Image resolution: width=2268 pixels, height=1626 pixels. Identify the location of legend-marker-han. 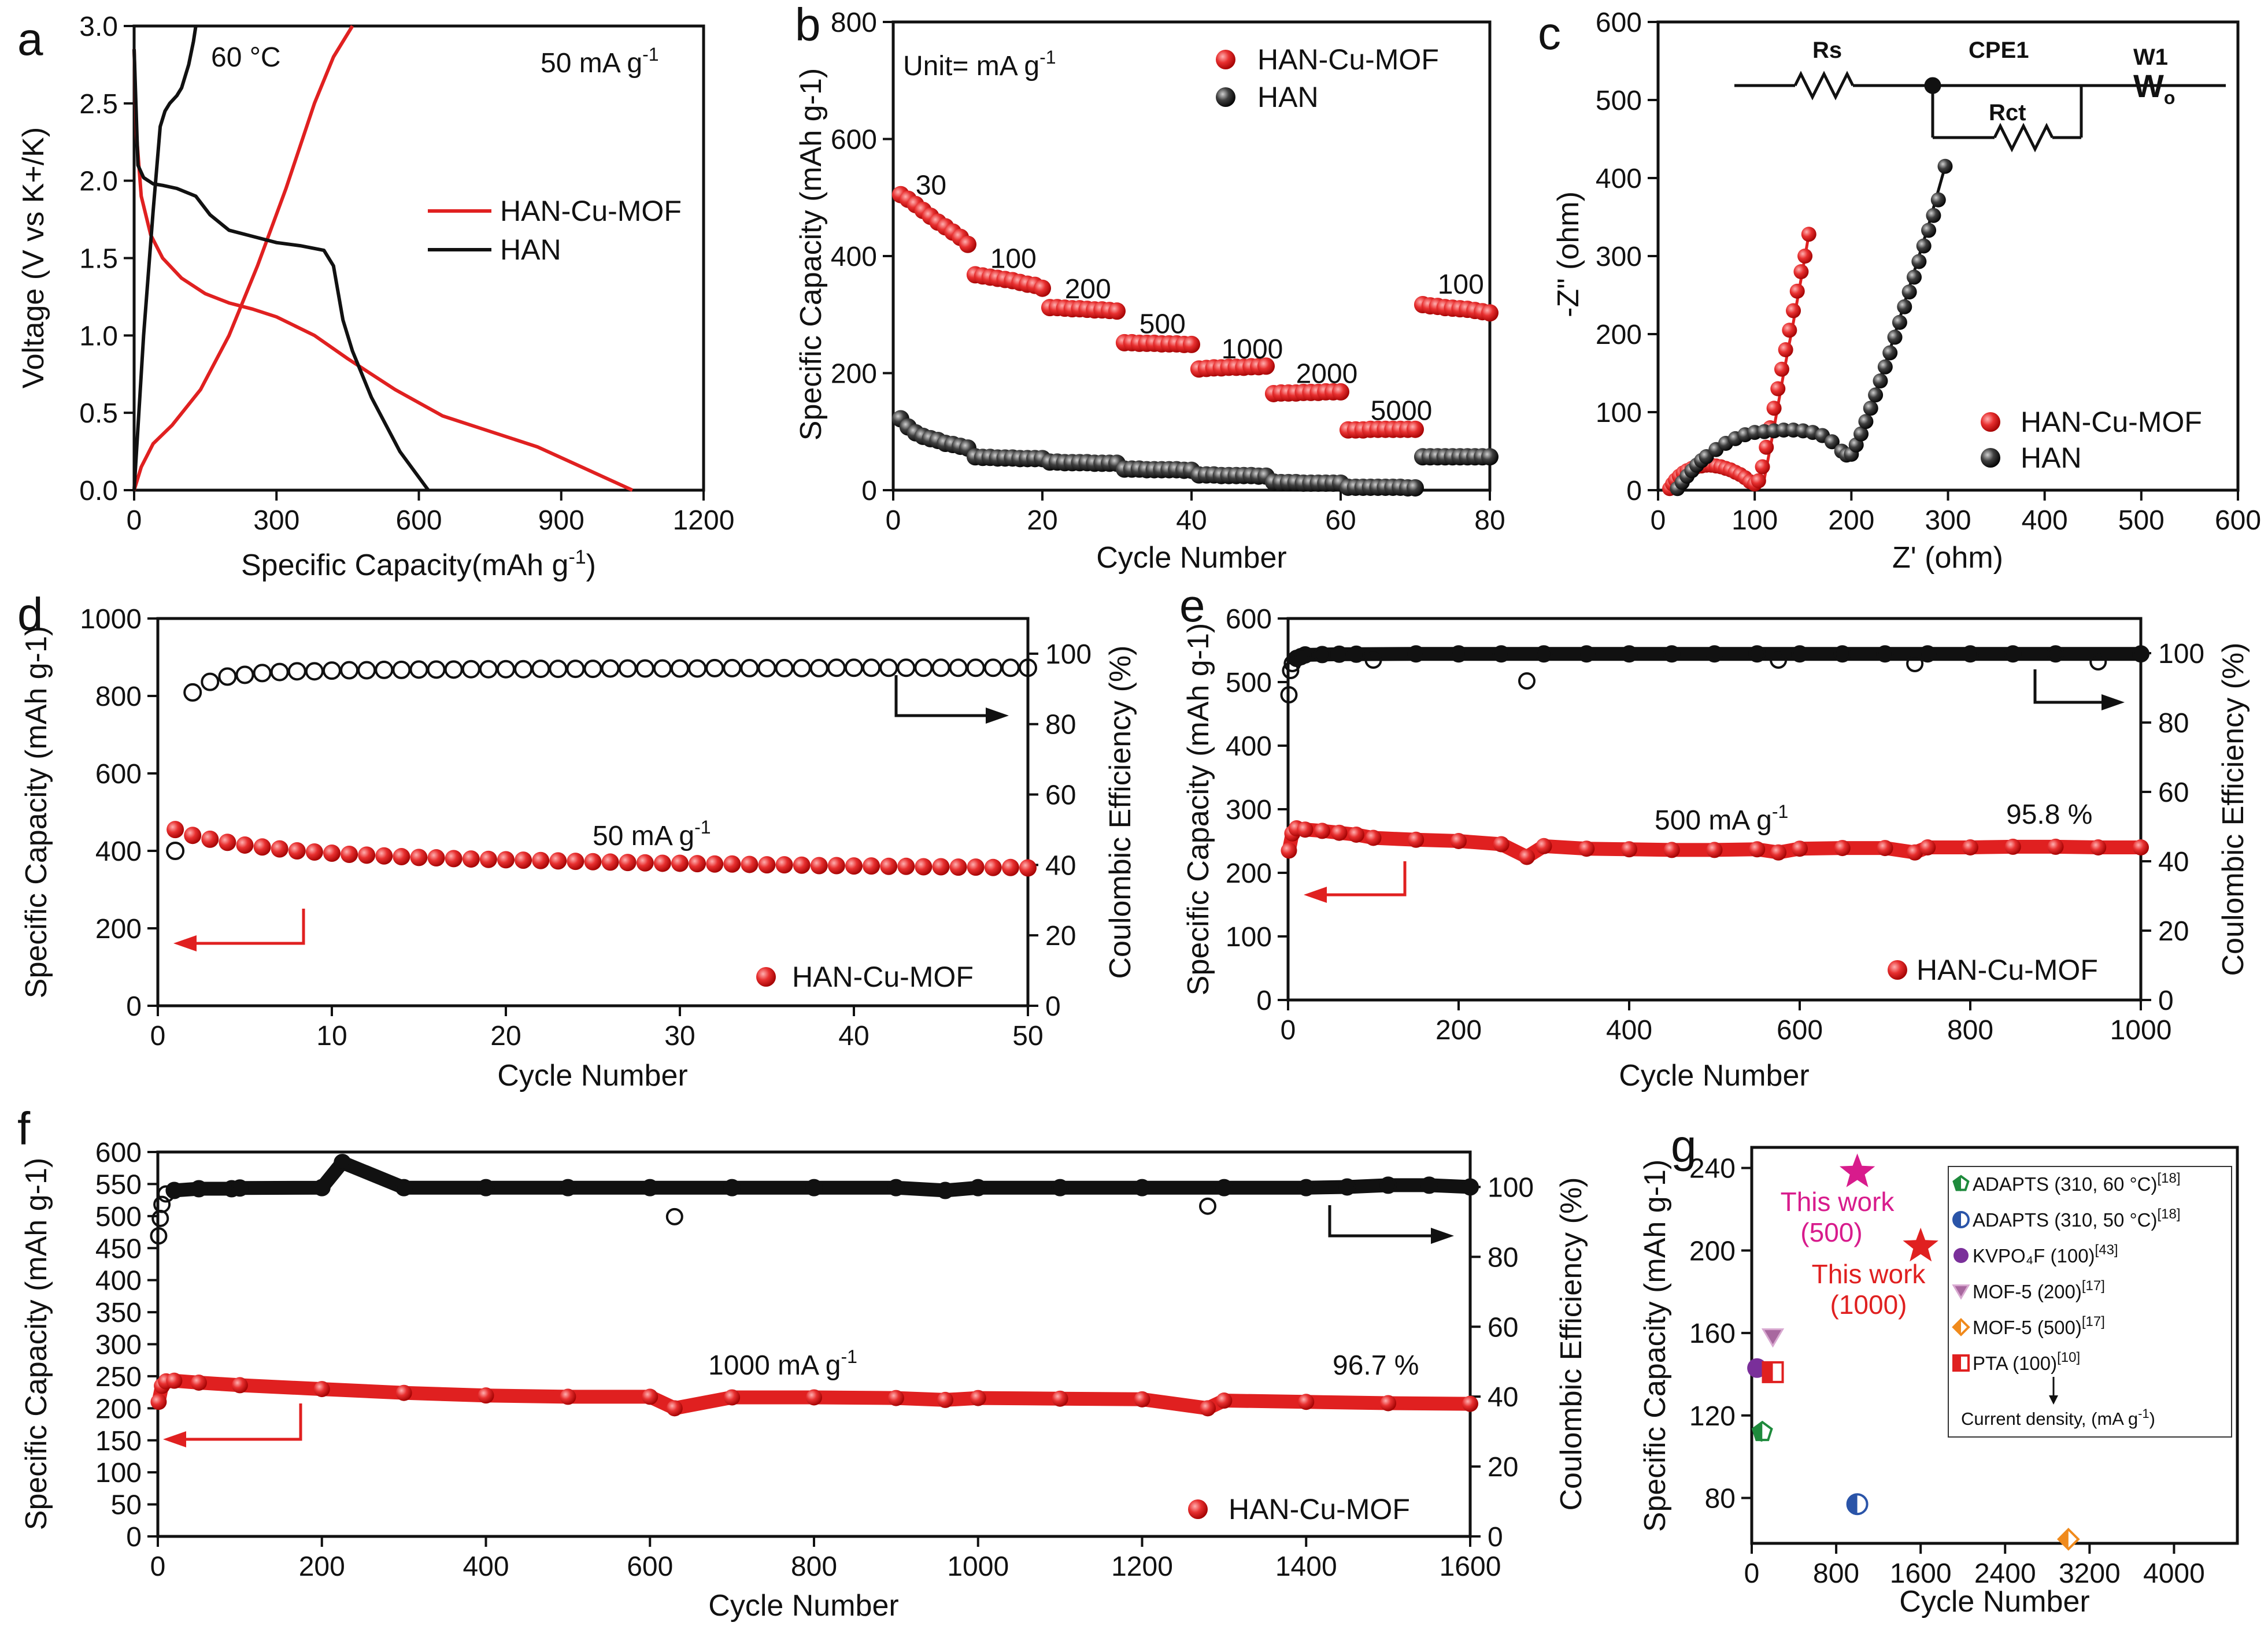
(1225, 97).